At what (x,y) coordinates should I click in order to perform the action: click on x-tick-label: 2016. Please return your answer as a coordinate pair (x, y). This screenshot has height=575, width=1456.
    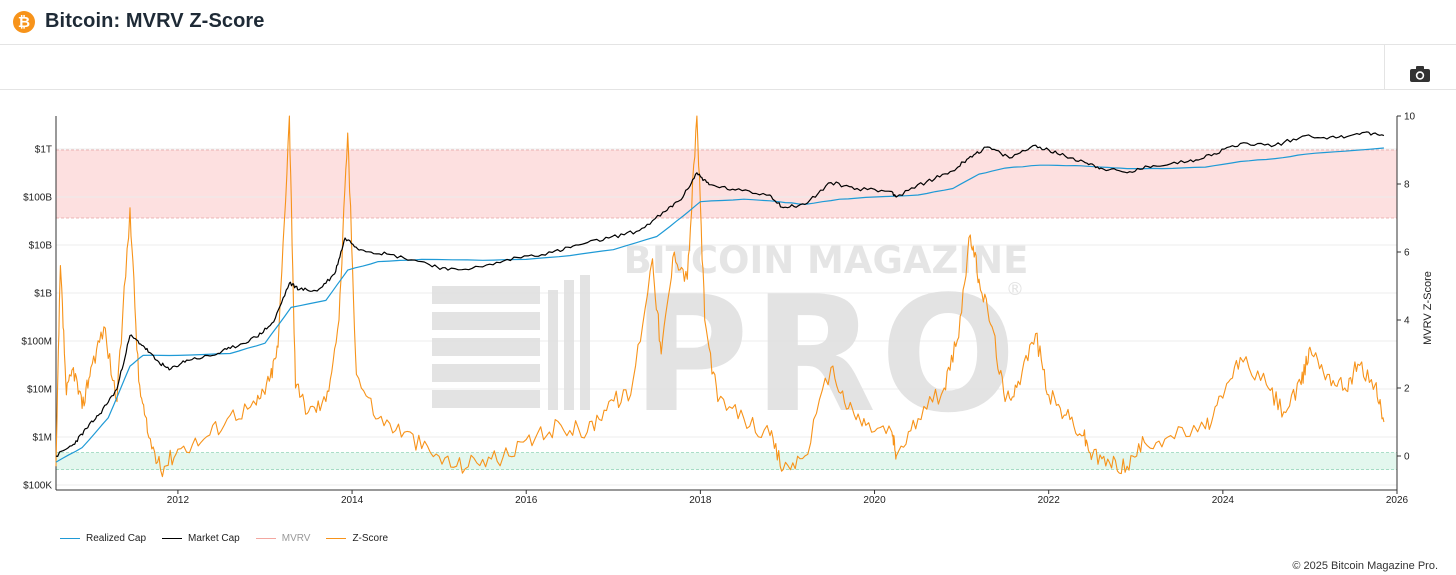
    Looking at the image, I should click on (526, 500).